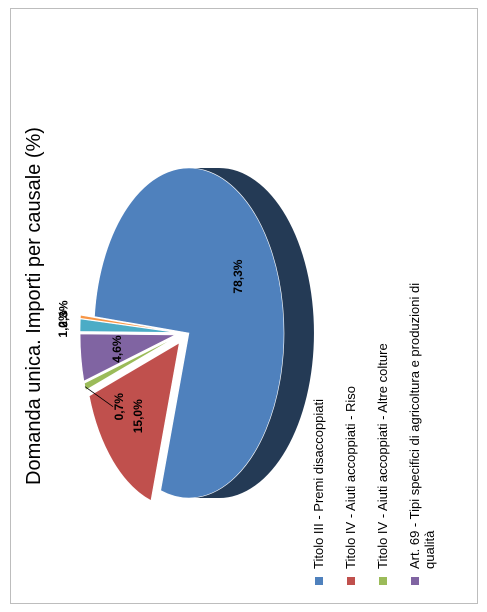  I want to click on slice-value-label: 0,7%, so click(119, 407).